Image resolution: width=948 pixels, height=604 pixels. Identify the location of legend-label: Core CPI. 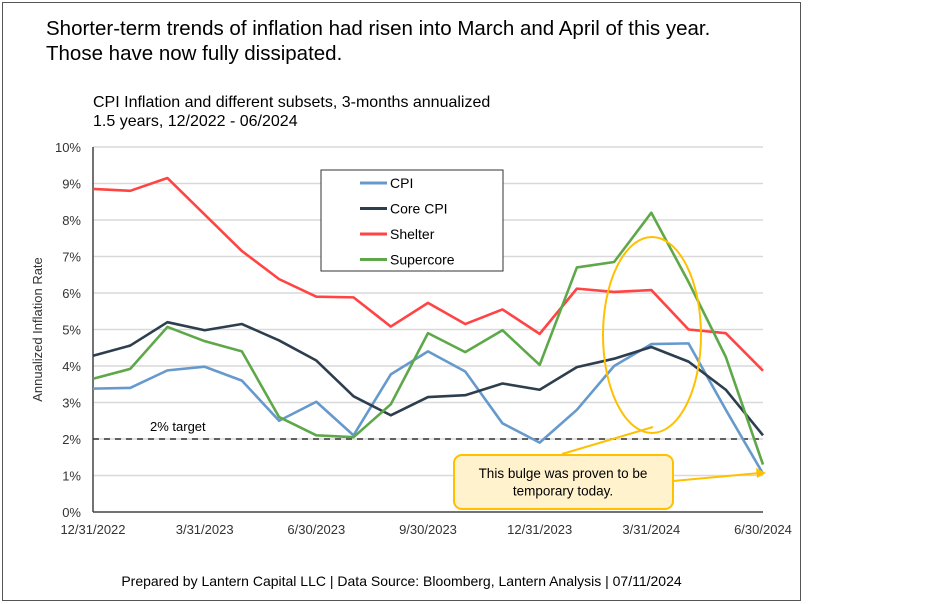
(419, 209).